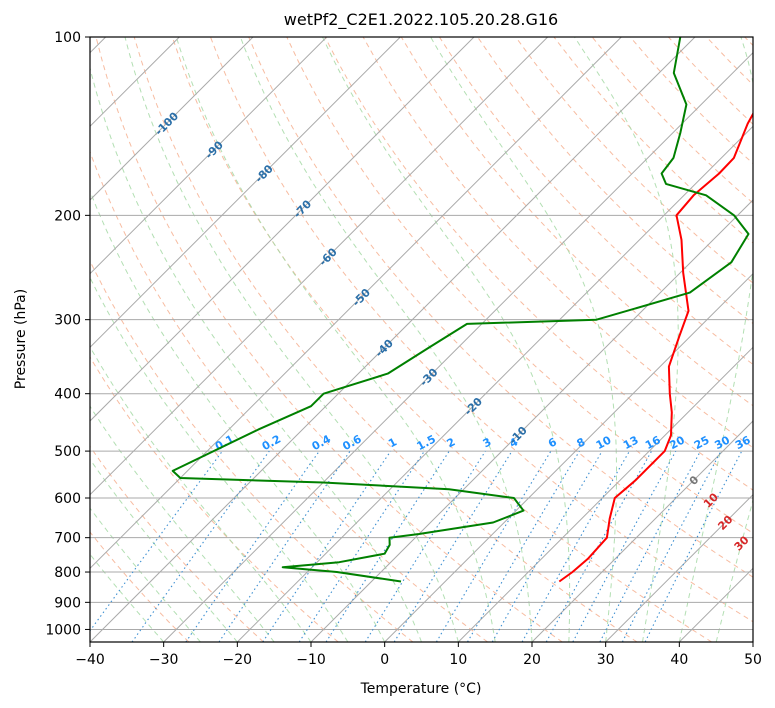 The width and height of the screenshot is (775, 708). I want to click on x-tick-label: −10, so click(311, 660).